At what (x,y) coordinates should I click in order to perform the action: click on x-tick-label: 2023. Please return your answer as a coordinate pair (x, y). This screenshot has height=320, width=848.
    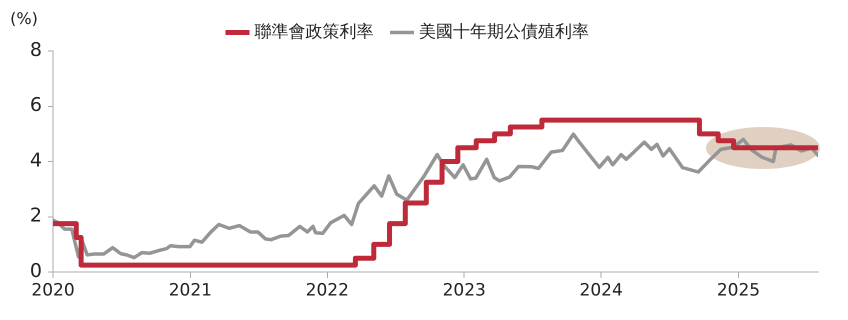
    Looking at the image, I should click on (464, 290).